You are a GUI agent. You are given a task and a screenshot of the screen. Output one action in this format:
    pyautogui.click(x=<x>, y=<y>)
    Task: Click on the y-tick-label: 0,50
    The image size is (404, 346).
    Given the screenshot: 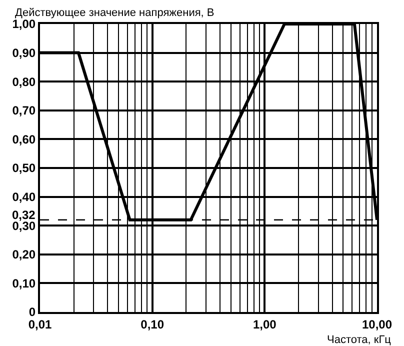 What is the action you would take?
    pyautogui.click(x=24, y=168)
    